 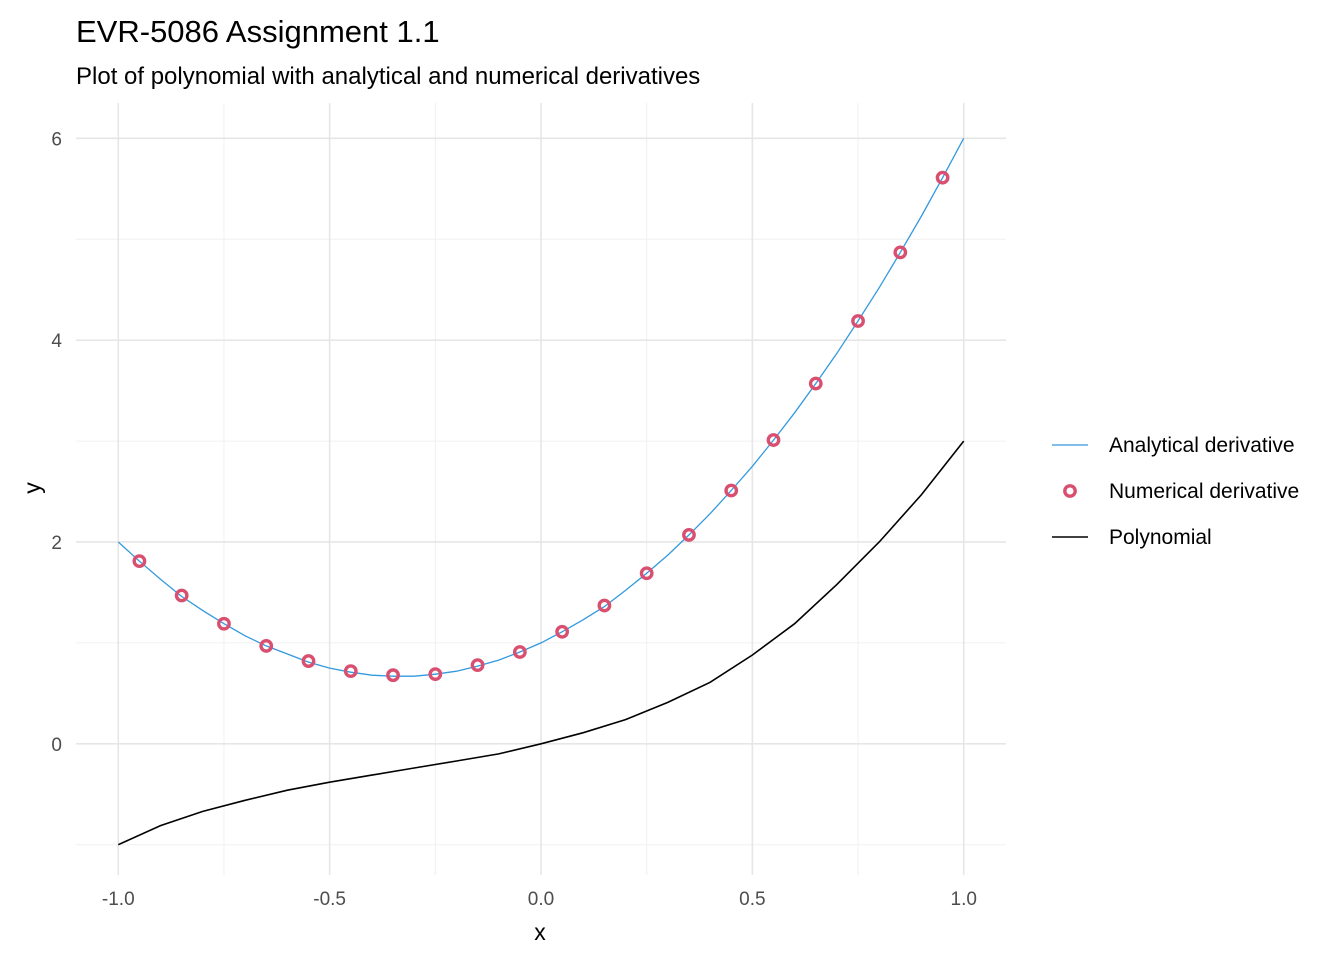 What do you see at coordinates (540, 932) in the screenshot?
I see `x-axis-title: x` at bounding box center [540, 932].